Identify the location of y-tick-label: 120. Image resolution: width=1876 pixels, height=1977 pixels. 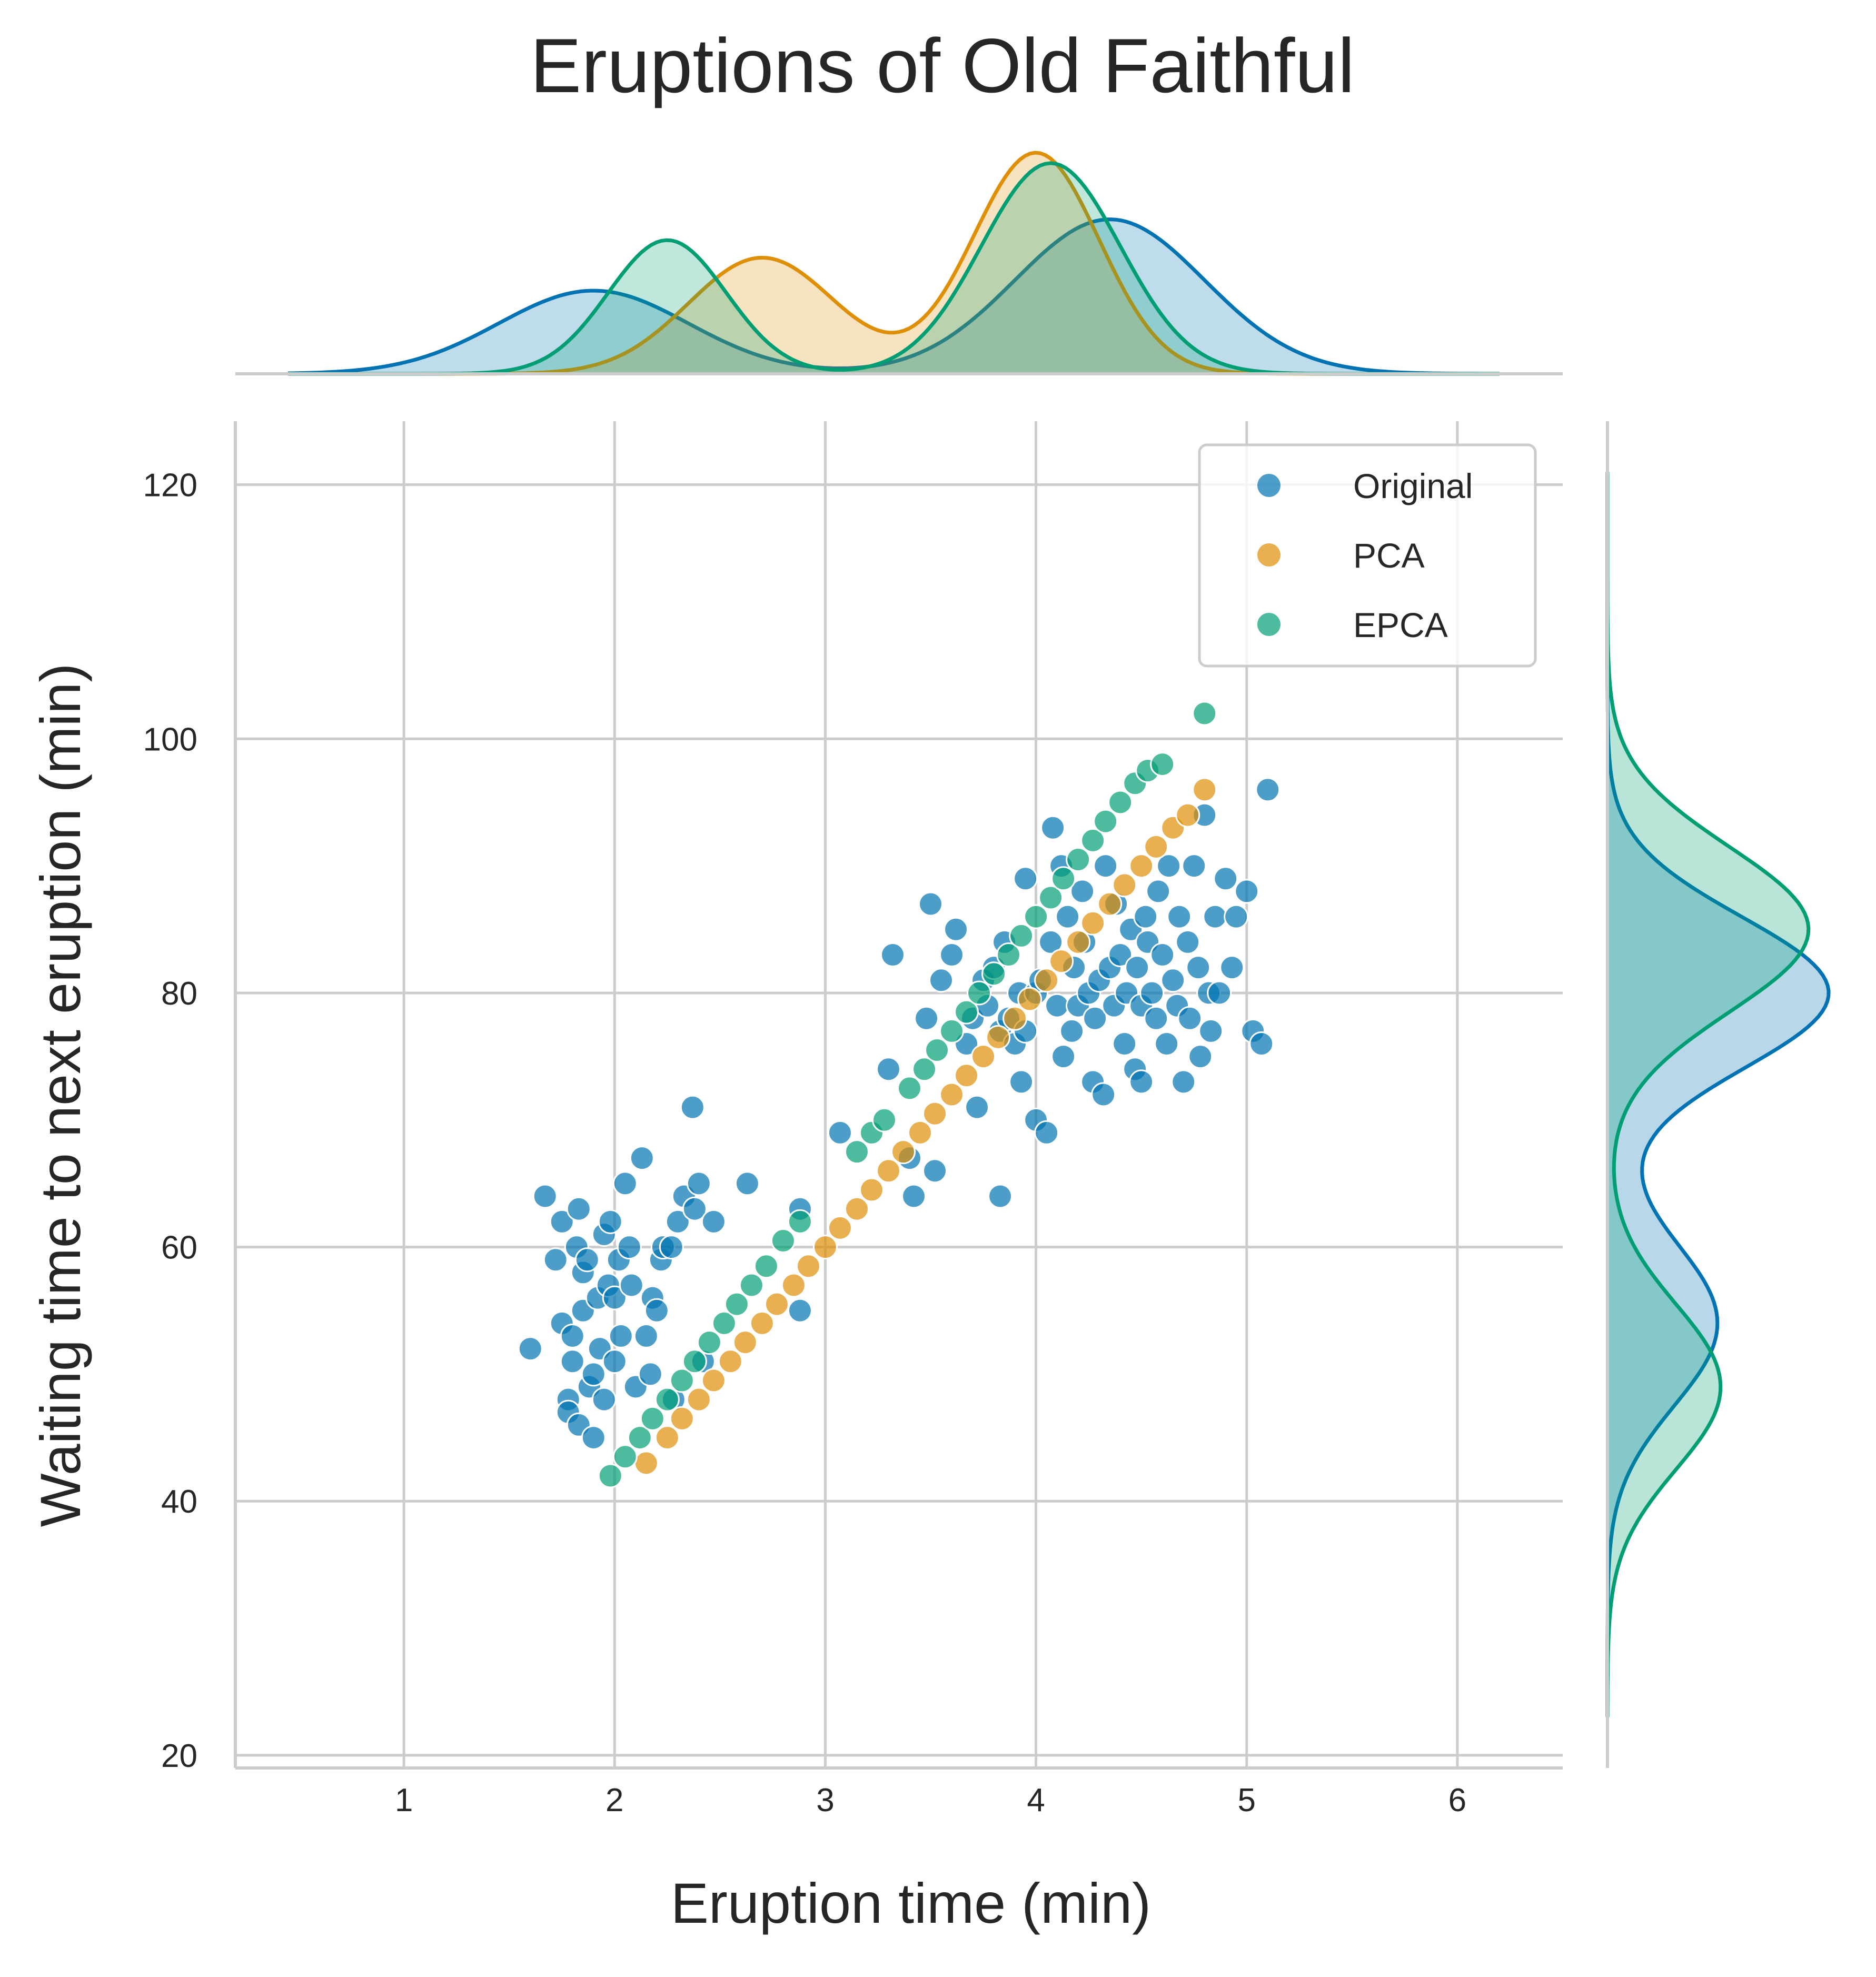
(170, 486).